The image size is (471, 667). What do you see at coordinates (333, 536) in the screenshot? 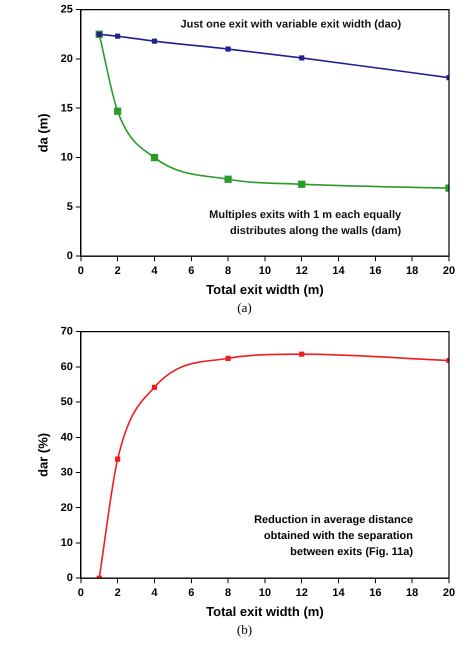
I see `annotation: Reduction in average distance obtained with the separation between exits (Fig. 11a)` at bounding box center [333, 536].